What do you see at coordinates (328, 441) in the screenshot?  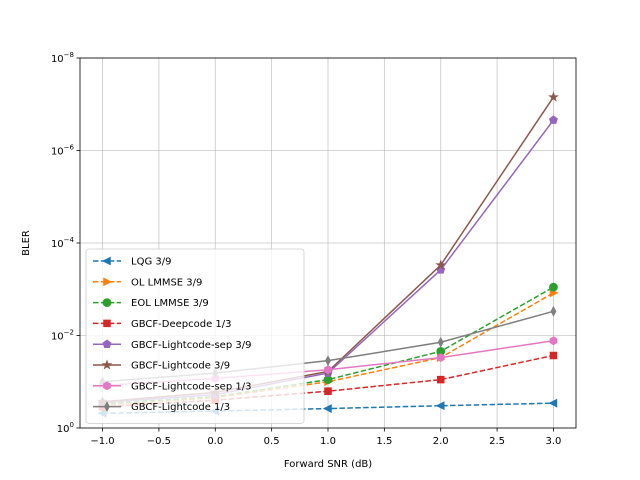 I see `x-tick-label: 1.0` at bounding box center [328, 441].